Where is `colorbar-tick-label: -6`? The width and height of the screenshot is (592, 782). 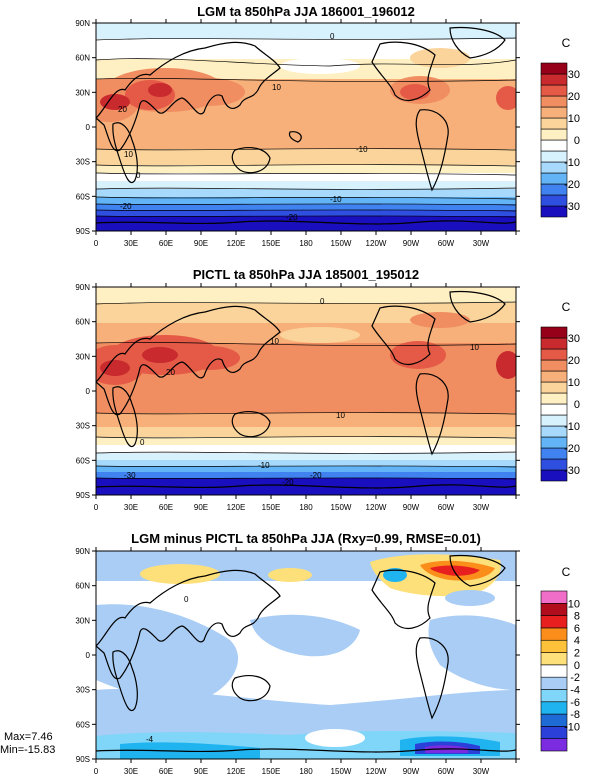 colorbar-tick-label: -6 is located at coordinates (575, 703).